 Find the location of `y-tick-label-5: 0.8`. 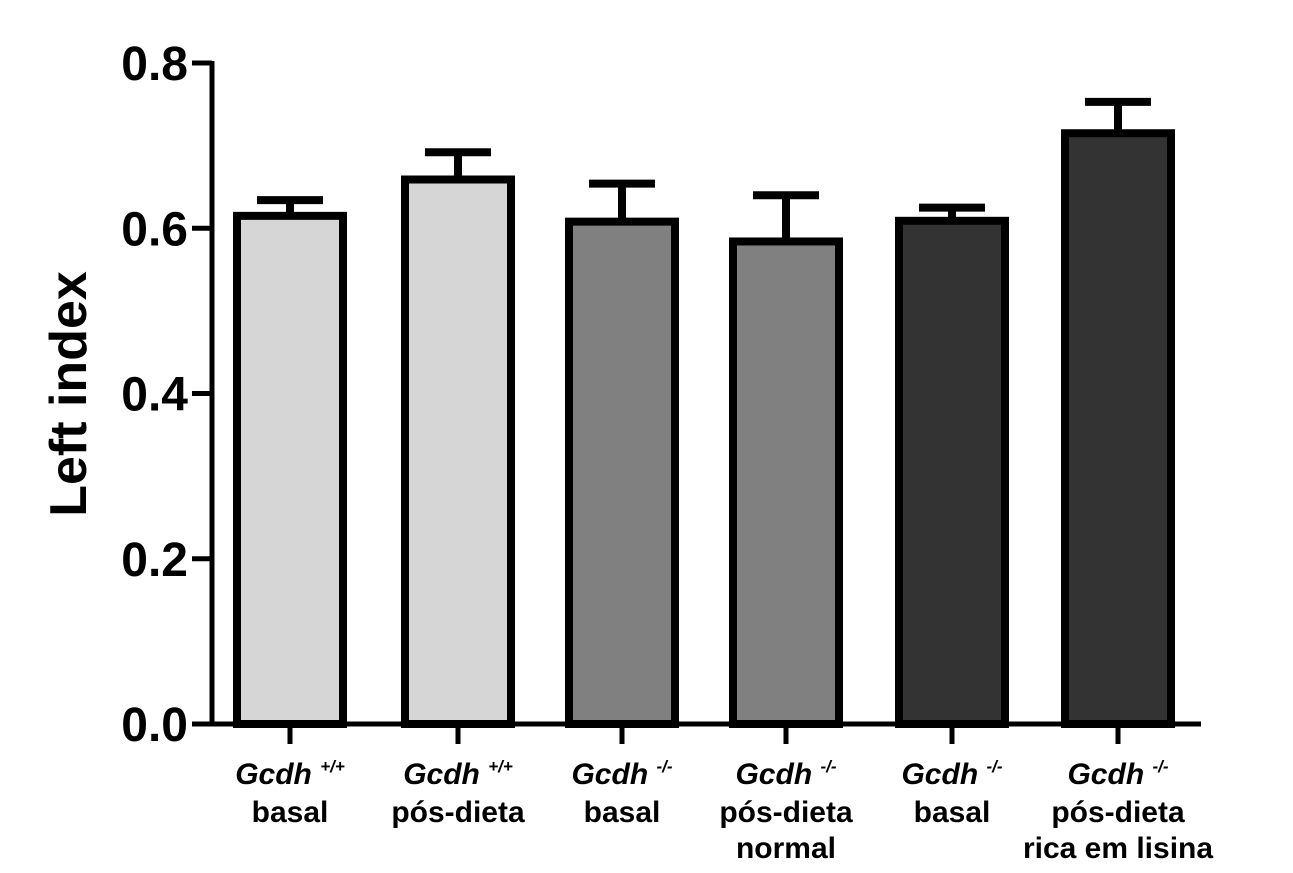

y-tick-label-5: 0.8 is located at coordinates (154, 64).